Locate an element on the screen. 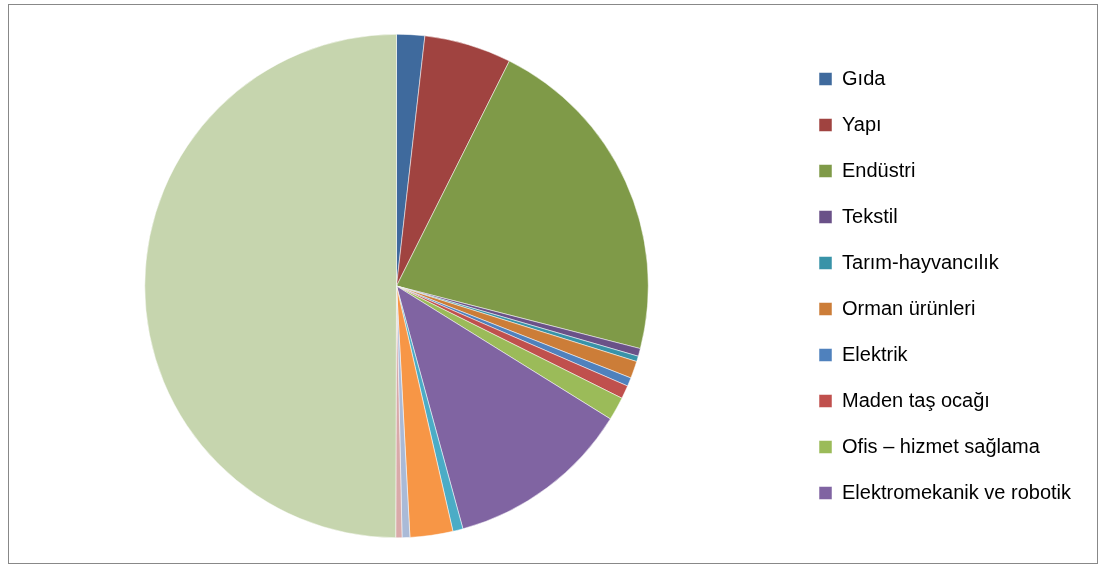 This screenshot has width=1101, height=564. legend-label: Tekstil is located at coordinates (870, 215).